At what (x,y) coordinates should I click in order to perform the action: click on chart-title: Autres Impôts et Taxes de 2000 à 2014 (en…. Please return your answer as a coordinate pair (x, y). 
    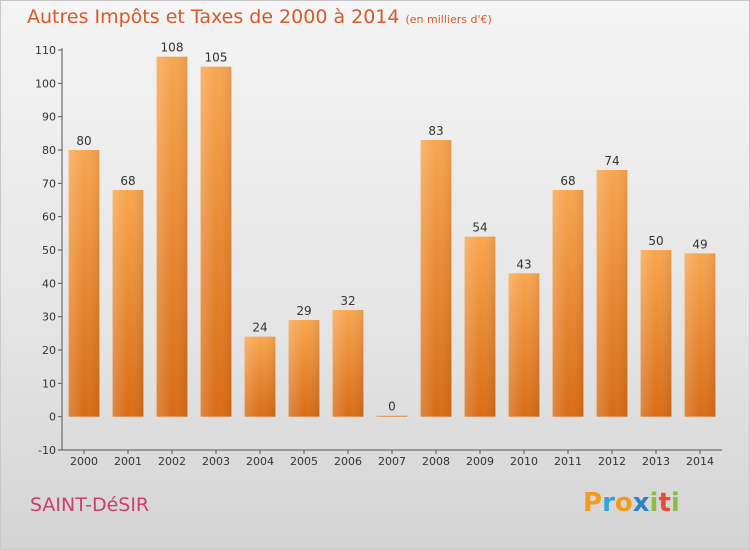
    Looking at the image, I should click on (259, 17).